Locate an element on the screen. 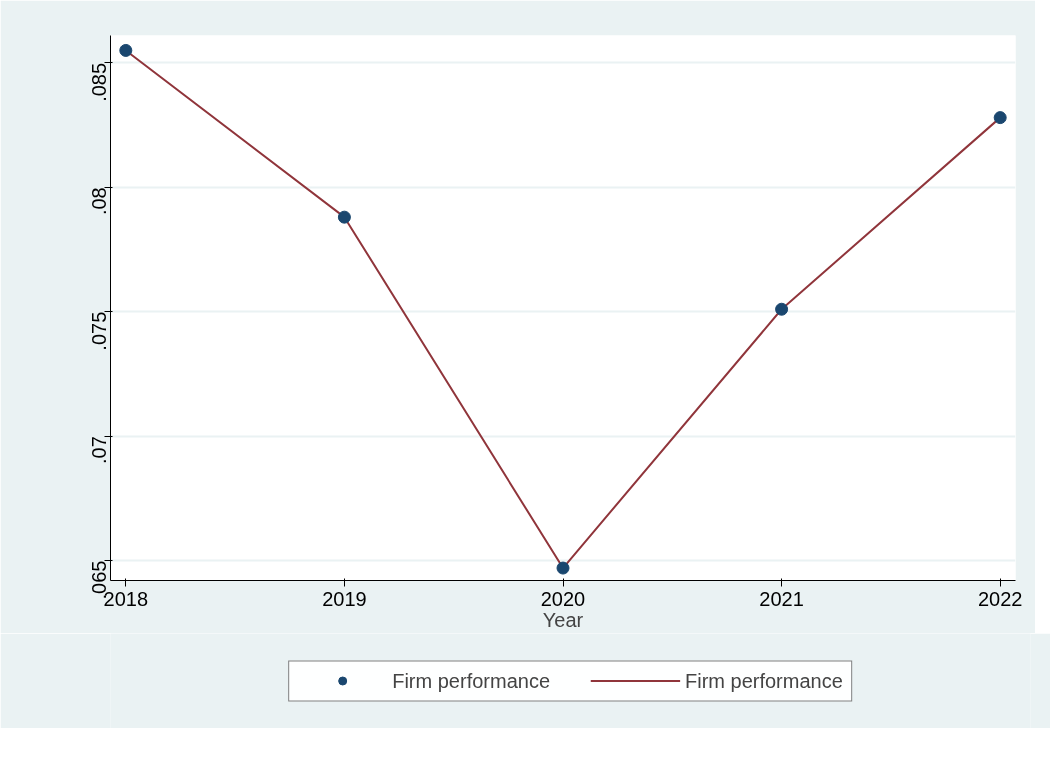 Image resolution: width=1063 pixels, height=770 pixels. x-tick-label: 2020 is located at coordinates (563, 598).